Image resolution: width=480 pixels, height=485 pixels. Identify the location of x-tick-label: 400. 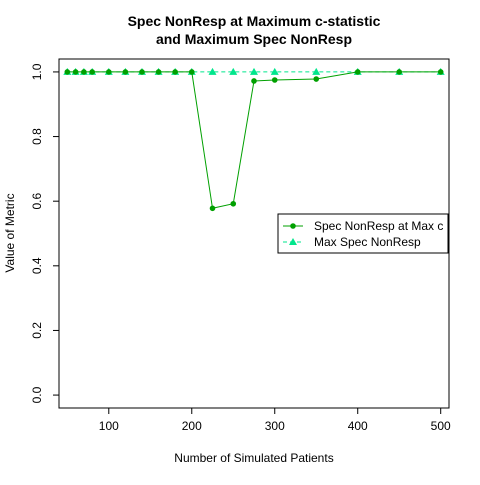
(358, 426).